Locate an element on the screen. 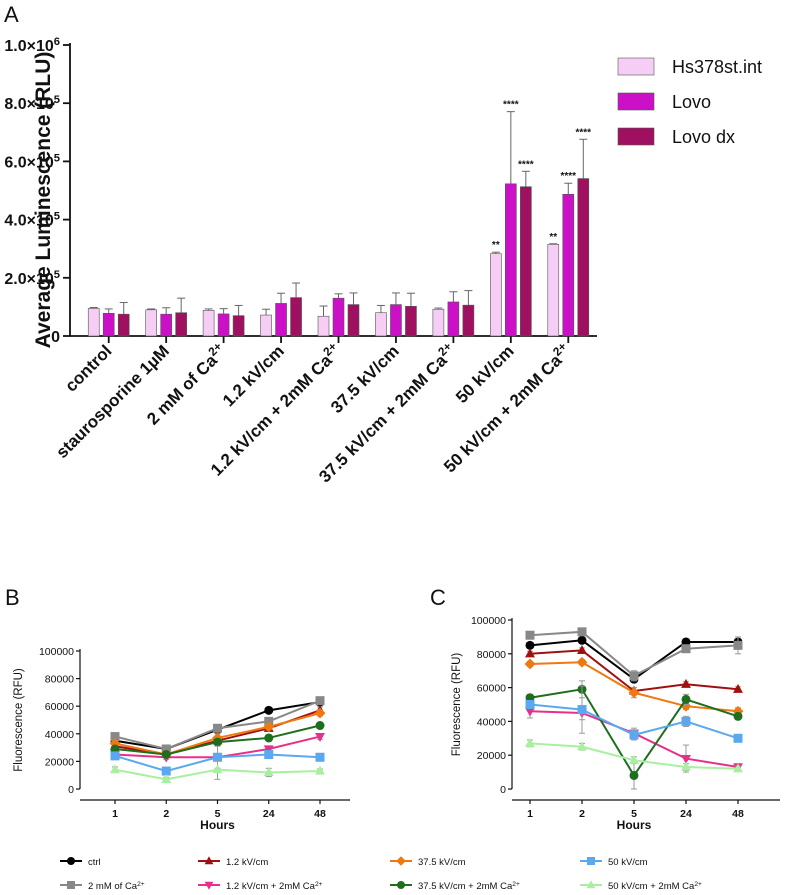 This screenshot has width=785, height=895. panel-b-letter: B is located at coordinates (12, 597).